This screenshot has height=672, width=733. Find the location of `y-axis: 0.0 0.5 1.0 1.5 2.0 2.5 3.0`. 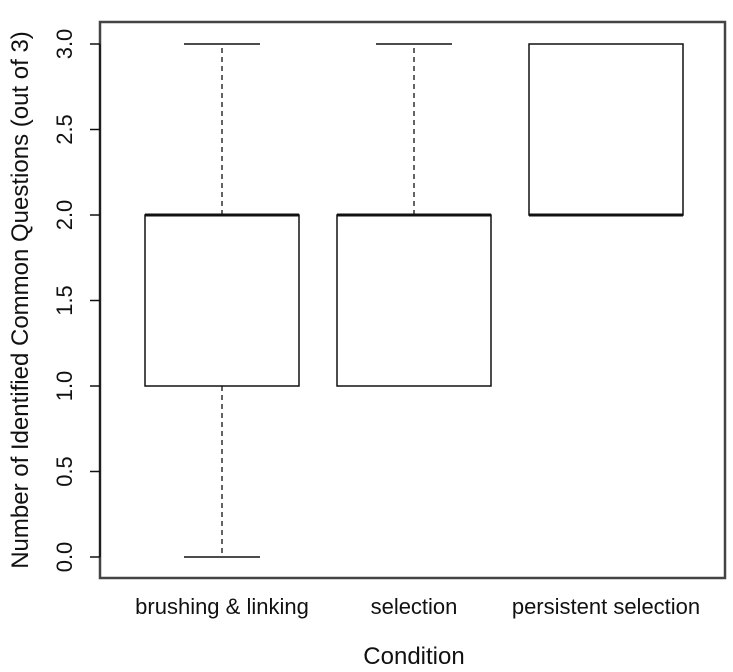

y-axis: 0.0 0.5 1.0 1.5 2.0 2.5 3.0 is located at coordinates (76, 301).